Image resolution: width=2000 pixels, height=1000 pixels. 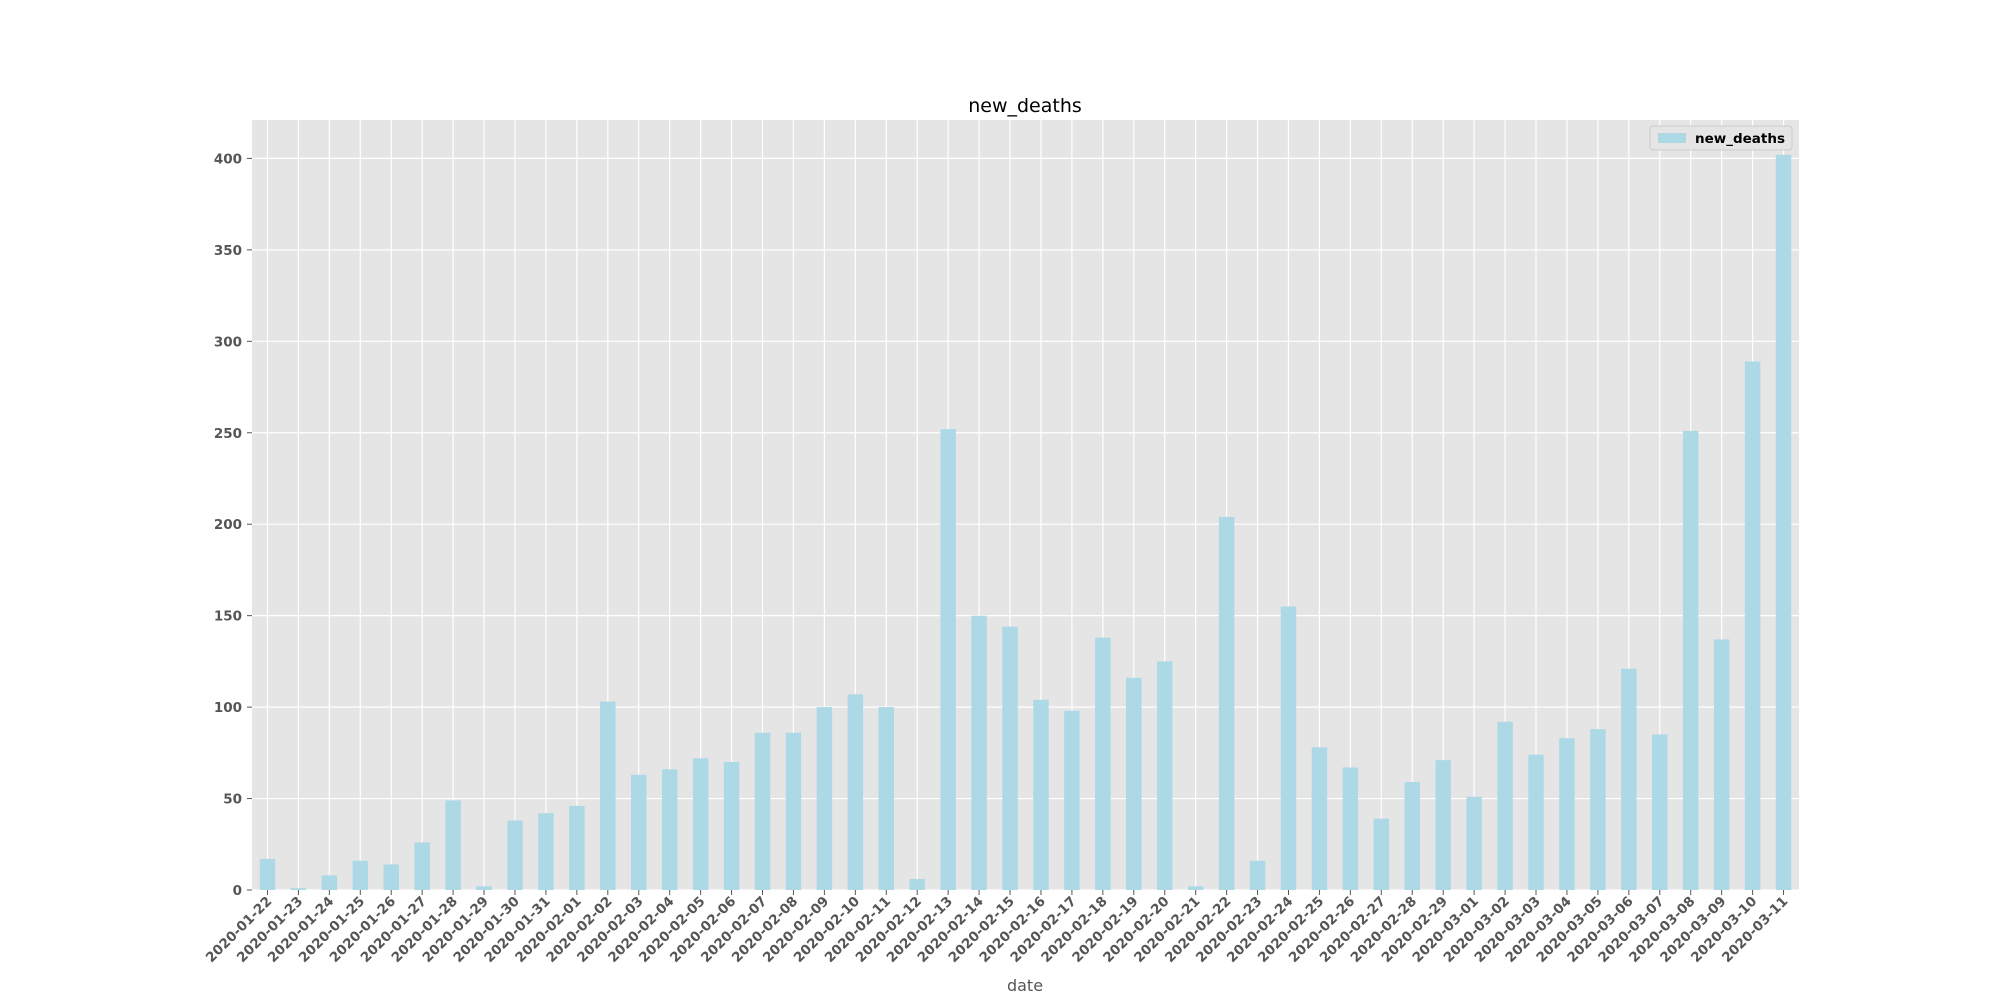 I want to click on x-axis-label: date, so click(x=1025, y=985).